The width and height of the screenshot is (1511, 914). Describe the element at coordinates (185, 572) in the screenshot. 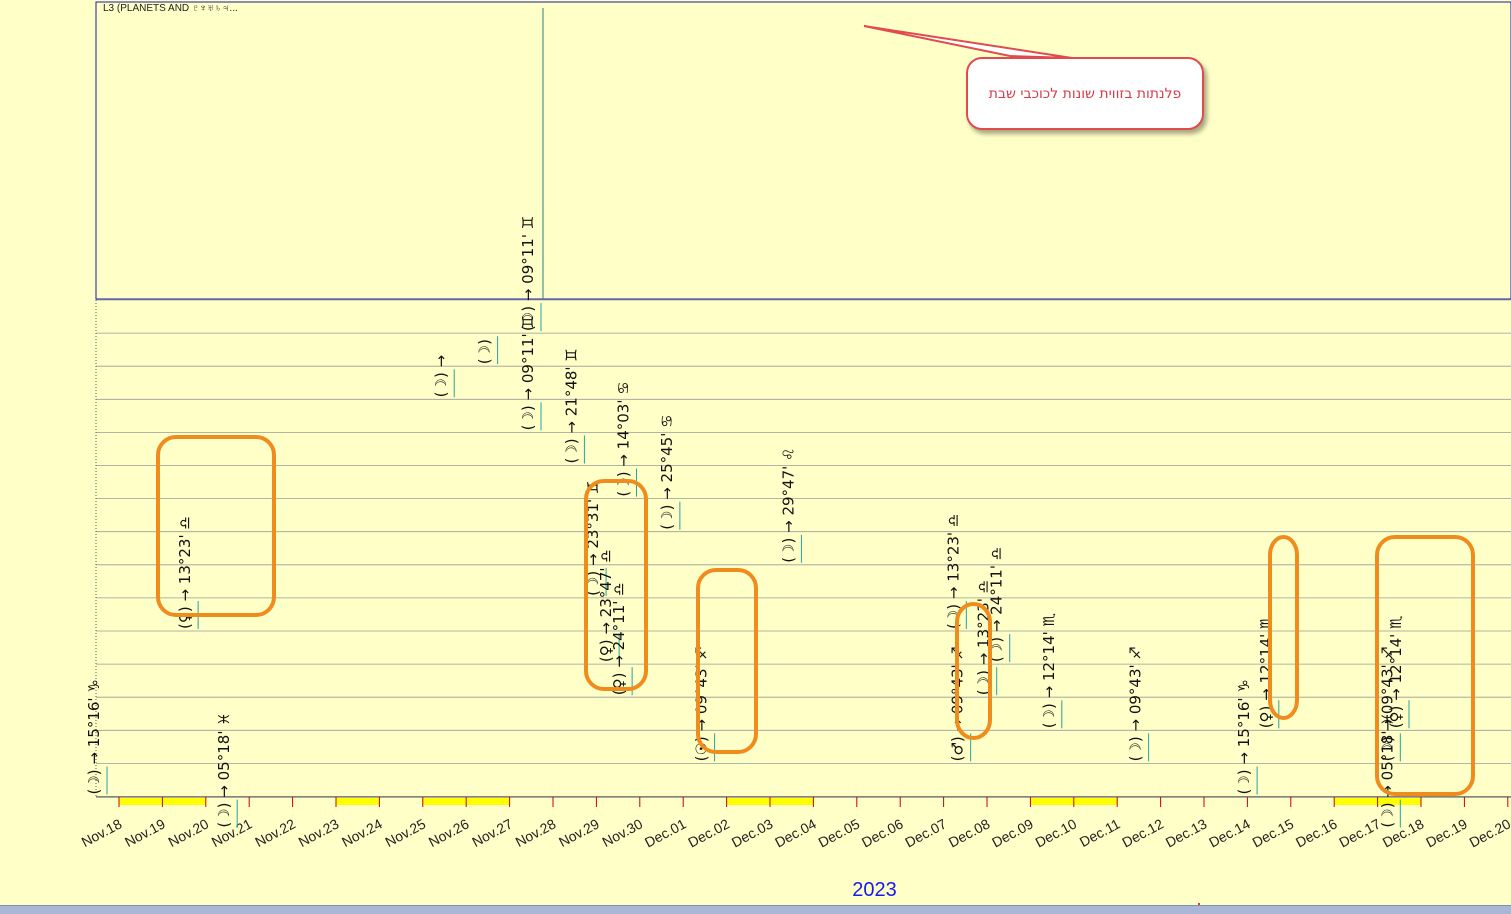

I see `event-text: (♀) → 13°23' ♎` at that location.